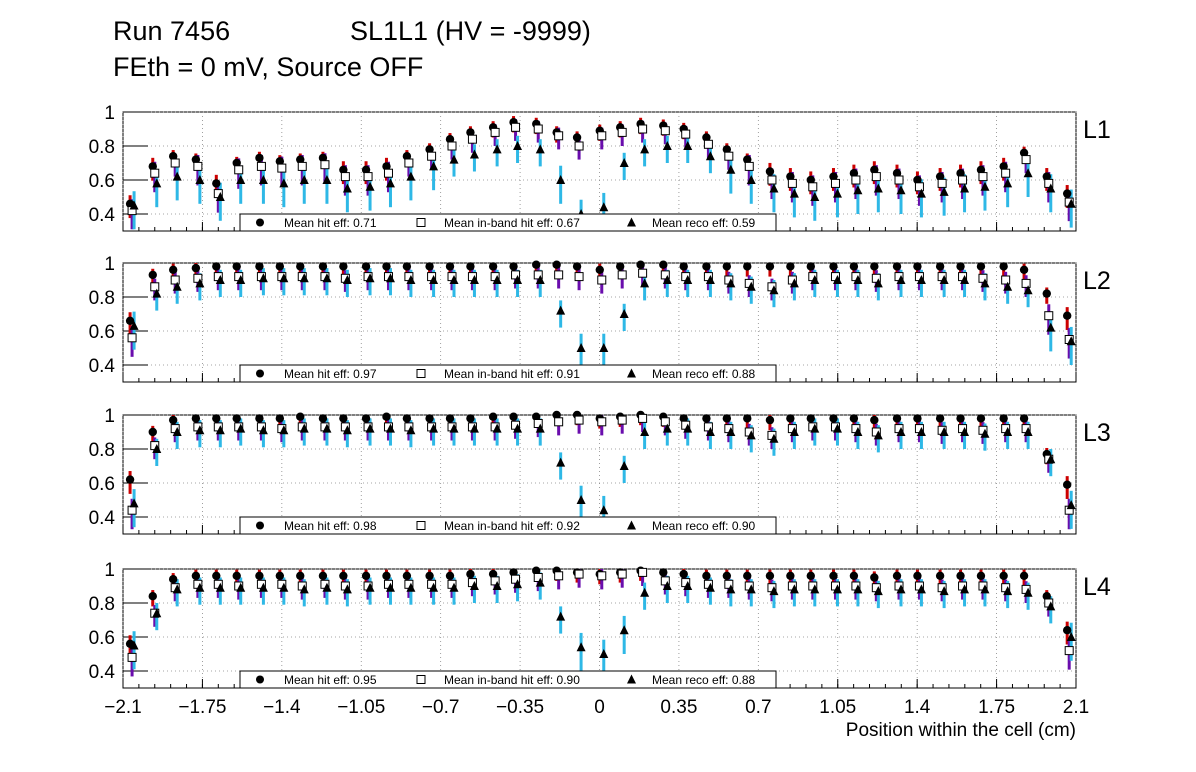 Image resolution: width=1196 pixels, height=772 pixels. Describe the element at coordinates (330, 223) in the screenshot. I see `legend-hit-label: Mean hit eff: 0.71` at that location.